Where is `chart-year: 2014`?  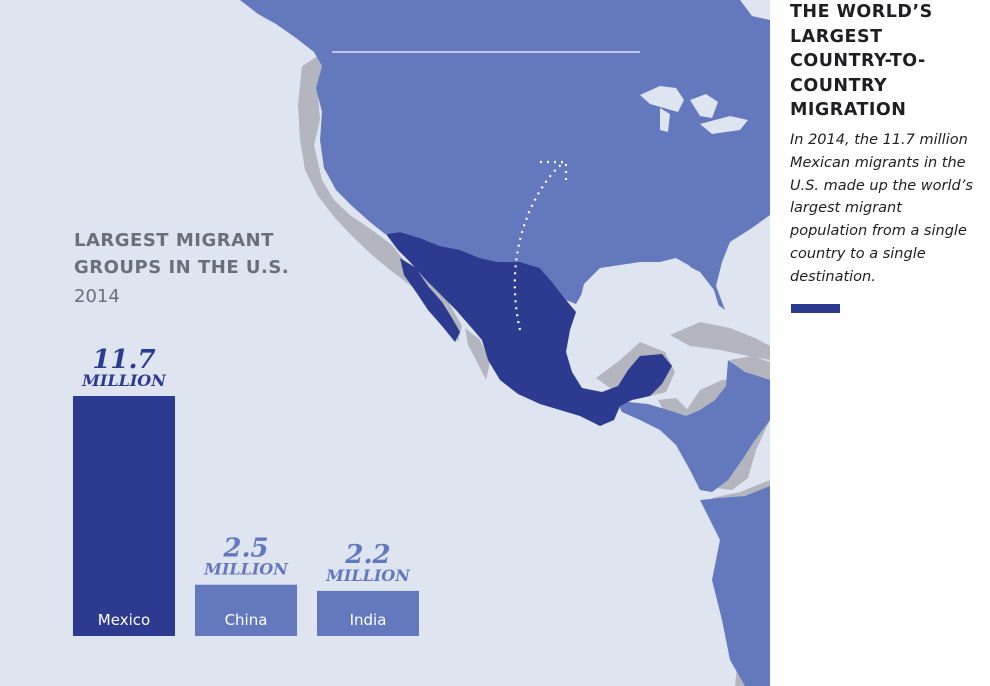 chart-year: 2014 is located at coordinates (97, 296).